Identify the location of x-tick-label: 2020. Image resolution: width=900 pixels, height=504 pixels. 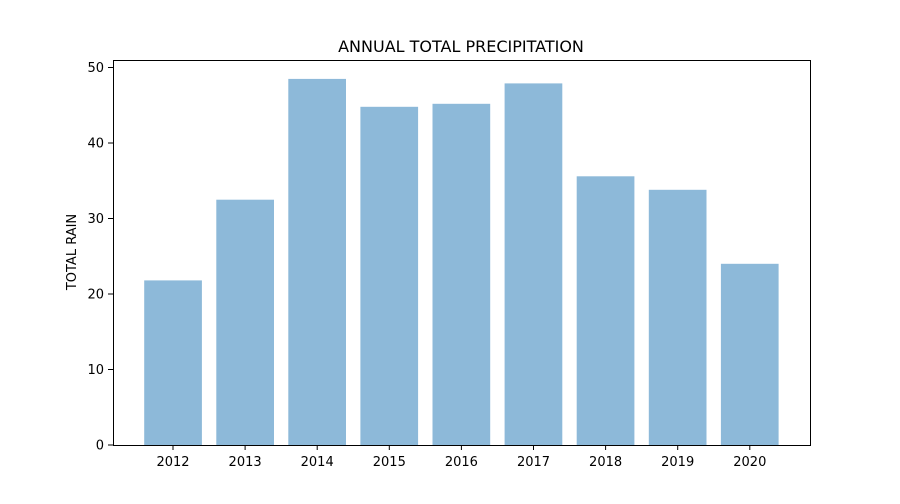
(749, 462).